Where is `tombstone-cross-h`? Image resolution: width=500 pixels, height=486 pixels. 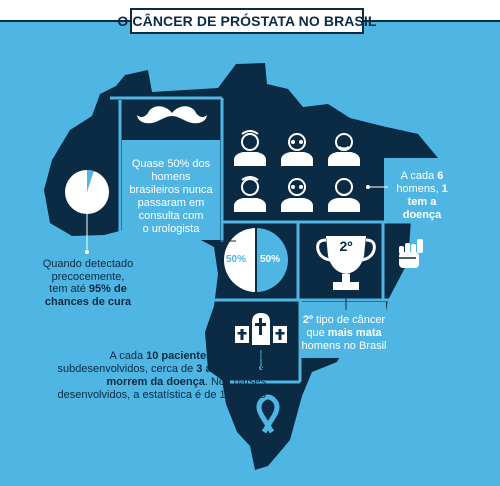 tombstone-cross-h is located at coordinates (260, 324).